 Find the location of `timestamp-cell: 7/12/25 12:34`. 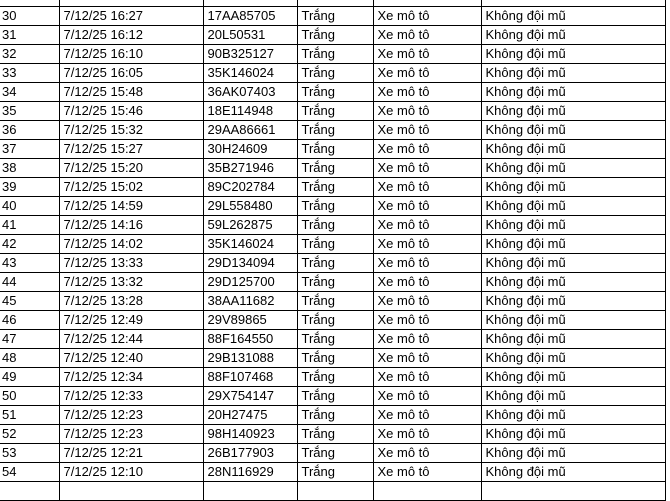

timestamp-cell: 7/12/25 12:34 is located at coordinates (131, 377).